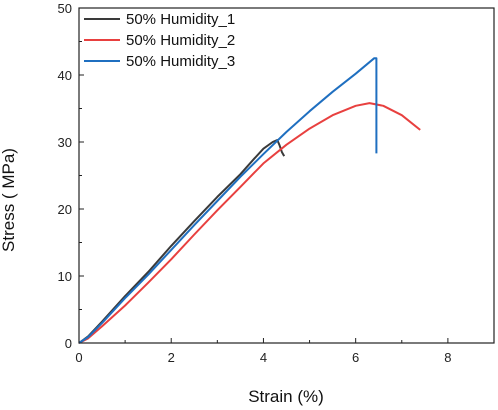 This screenshot has height=410, width=498. I want to click on legend-label-3: 50% Humidity_3, so click(180, 61).